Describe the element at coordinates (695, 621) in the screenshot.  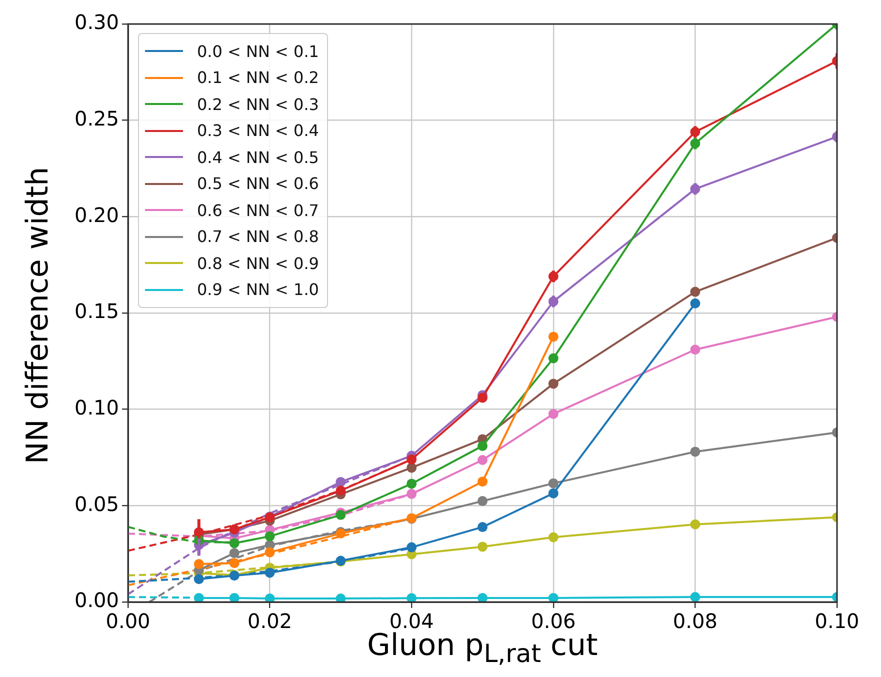
I see `x-tick-label: 0.08` at that location.